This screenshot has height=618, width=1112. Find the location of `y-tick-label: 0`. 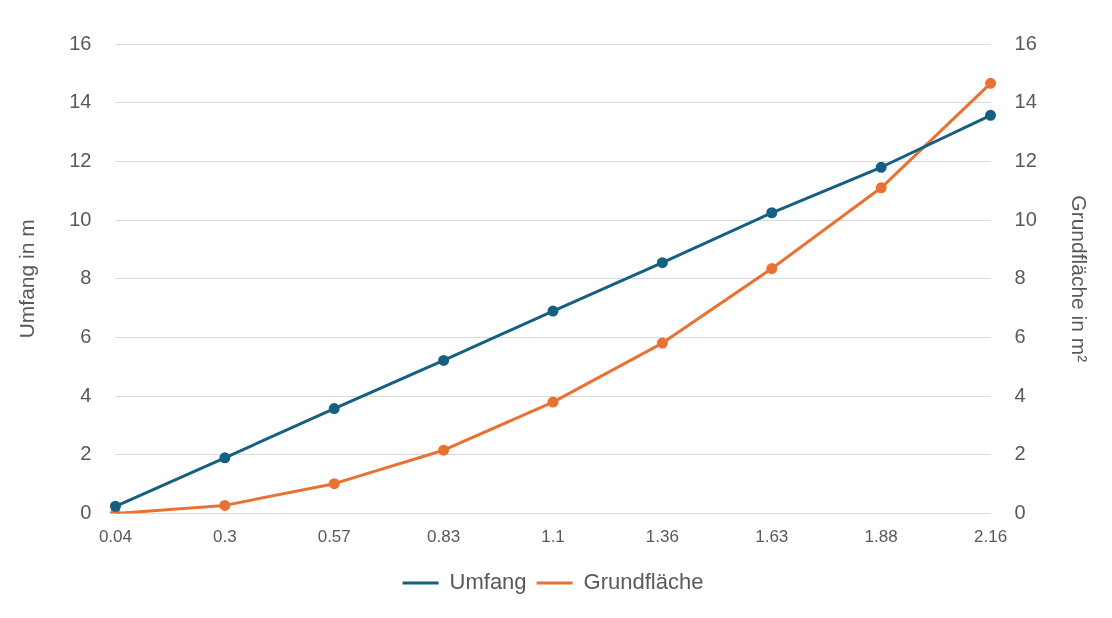

y-tick-label: 0 is located at coordinates (86, 512).